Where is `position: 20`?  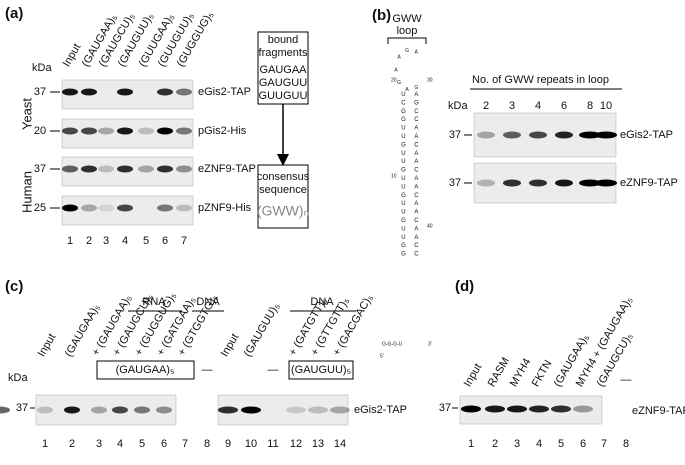 position: 20 is located at coordinates (394, 80).